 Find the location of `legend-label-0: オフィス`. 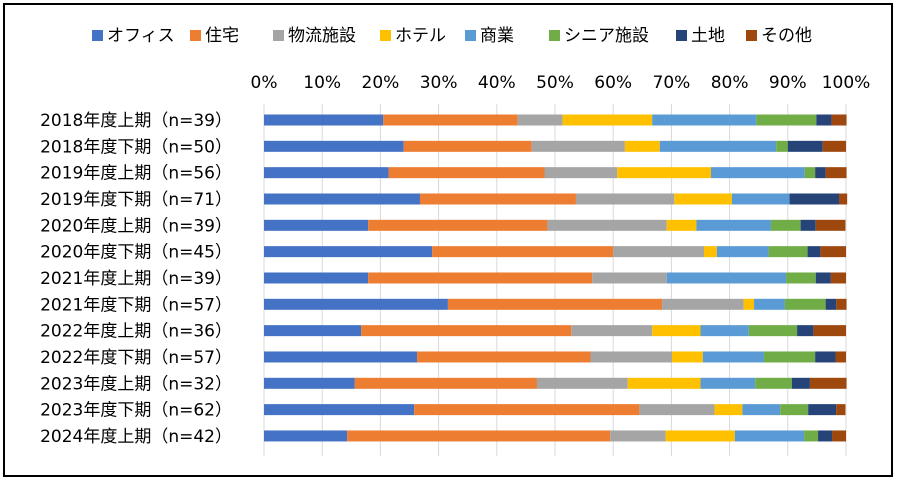

legend-label-0: オフィス is located at coordinates (141, 36).